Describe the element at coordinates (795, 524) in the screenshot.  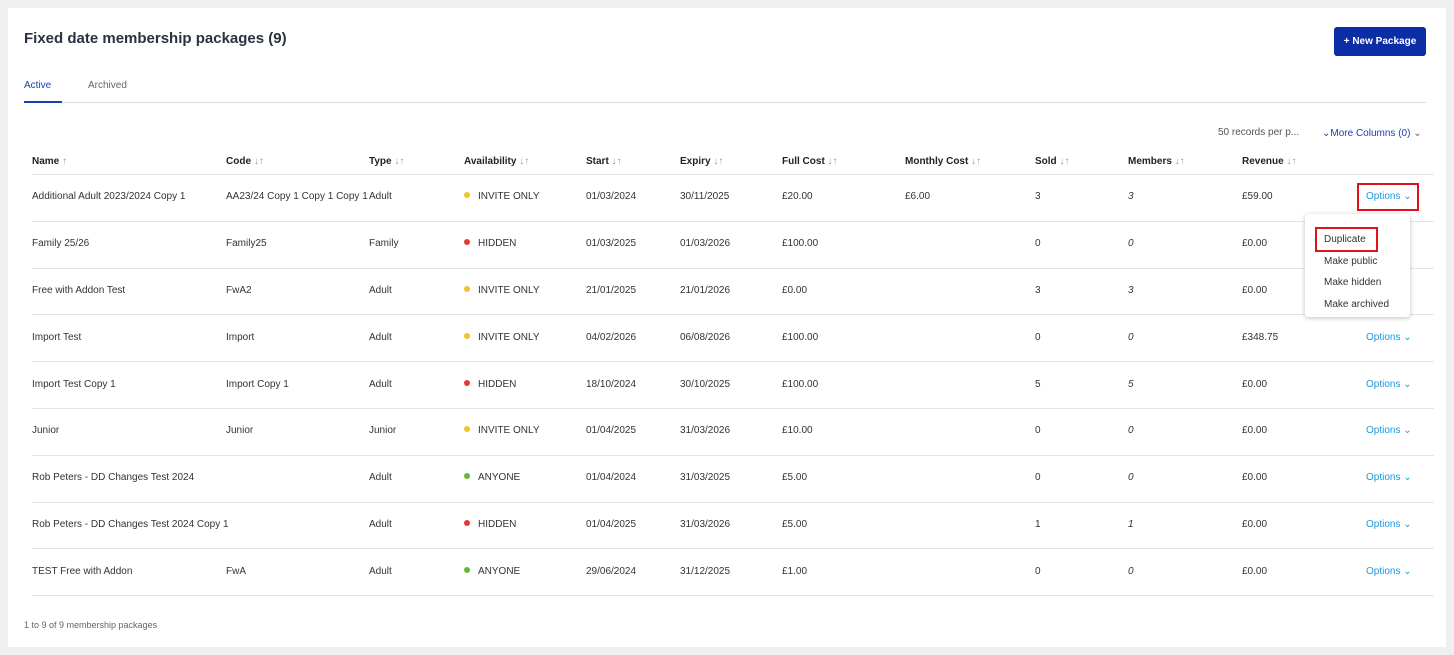
I see `table-cell: £5.00` at that location.